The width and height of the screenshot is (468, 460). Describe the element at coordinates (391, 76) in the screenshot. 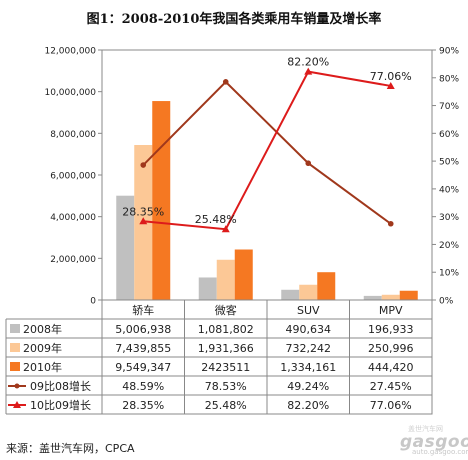

I see `point-label-10vs09: 77.06%` at that location.